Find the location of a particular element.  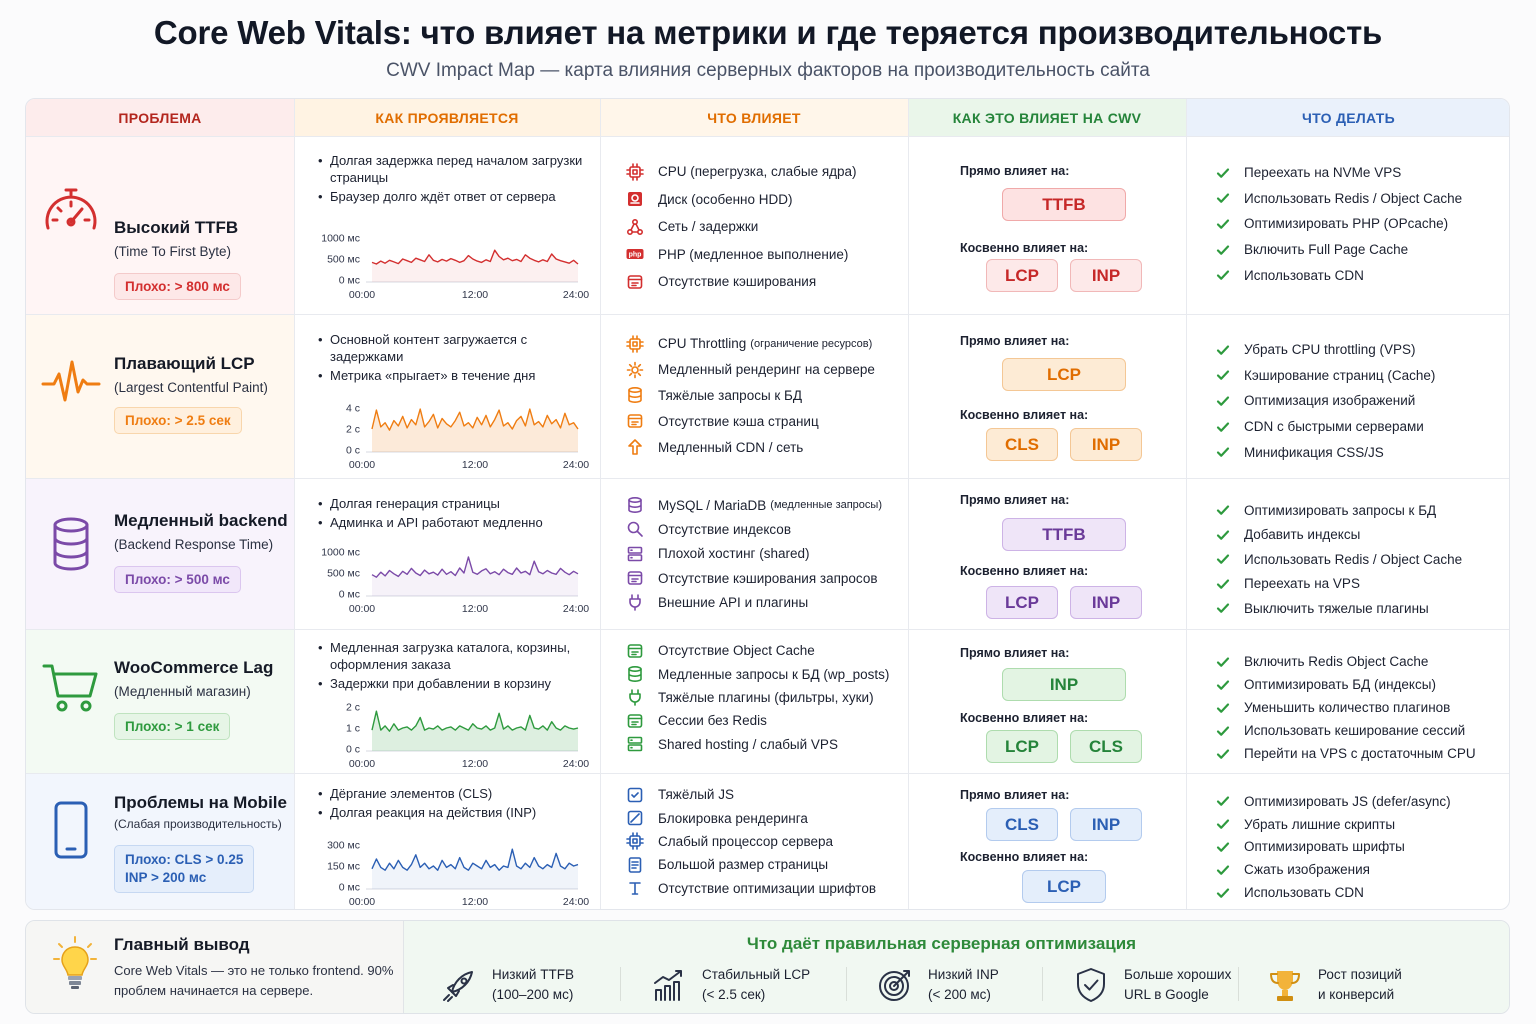

y-tick-label: 4 с is located at coordinates (353, 409).